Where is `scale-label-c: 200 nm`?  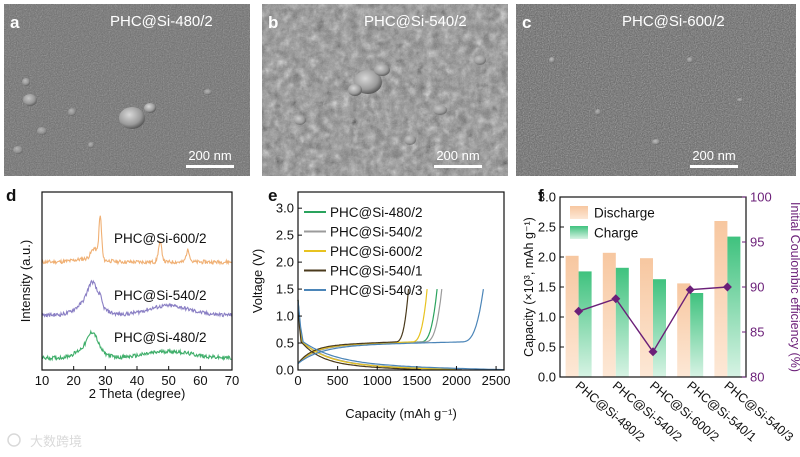
scale-label-c: 200 nm is located at coordinates (713, 155).